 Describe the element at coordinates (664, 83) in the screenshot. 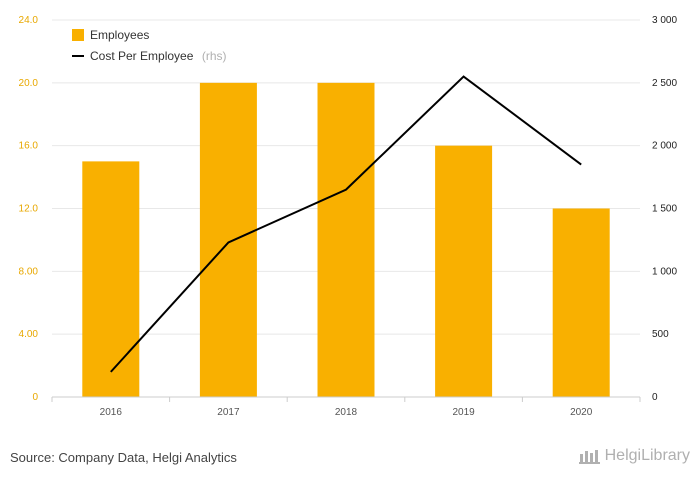

I see `right-tick-label: 2 500` at that location.